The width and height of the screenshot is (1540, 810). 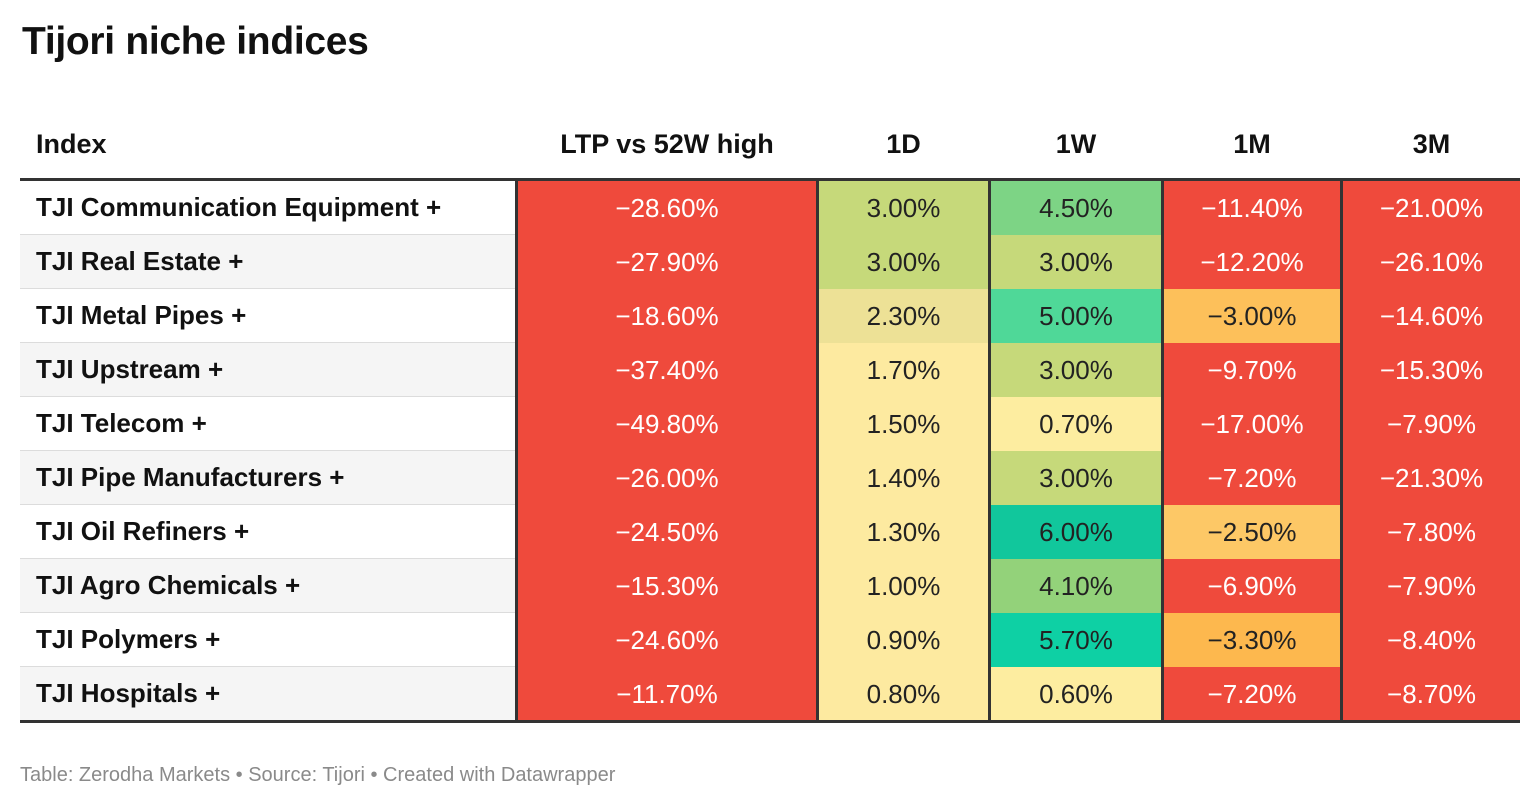 I want to click on cell-1m: −3.30%, so click(x=1252, y=640).